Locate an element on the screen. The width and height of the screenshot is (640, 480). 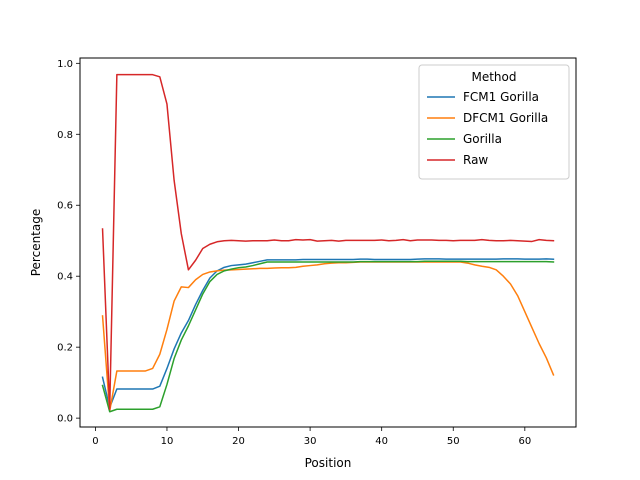
y-tick-label: 0.6 is located at coordinates (65, 206).